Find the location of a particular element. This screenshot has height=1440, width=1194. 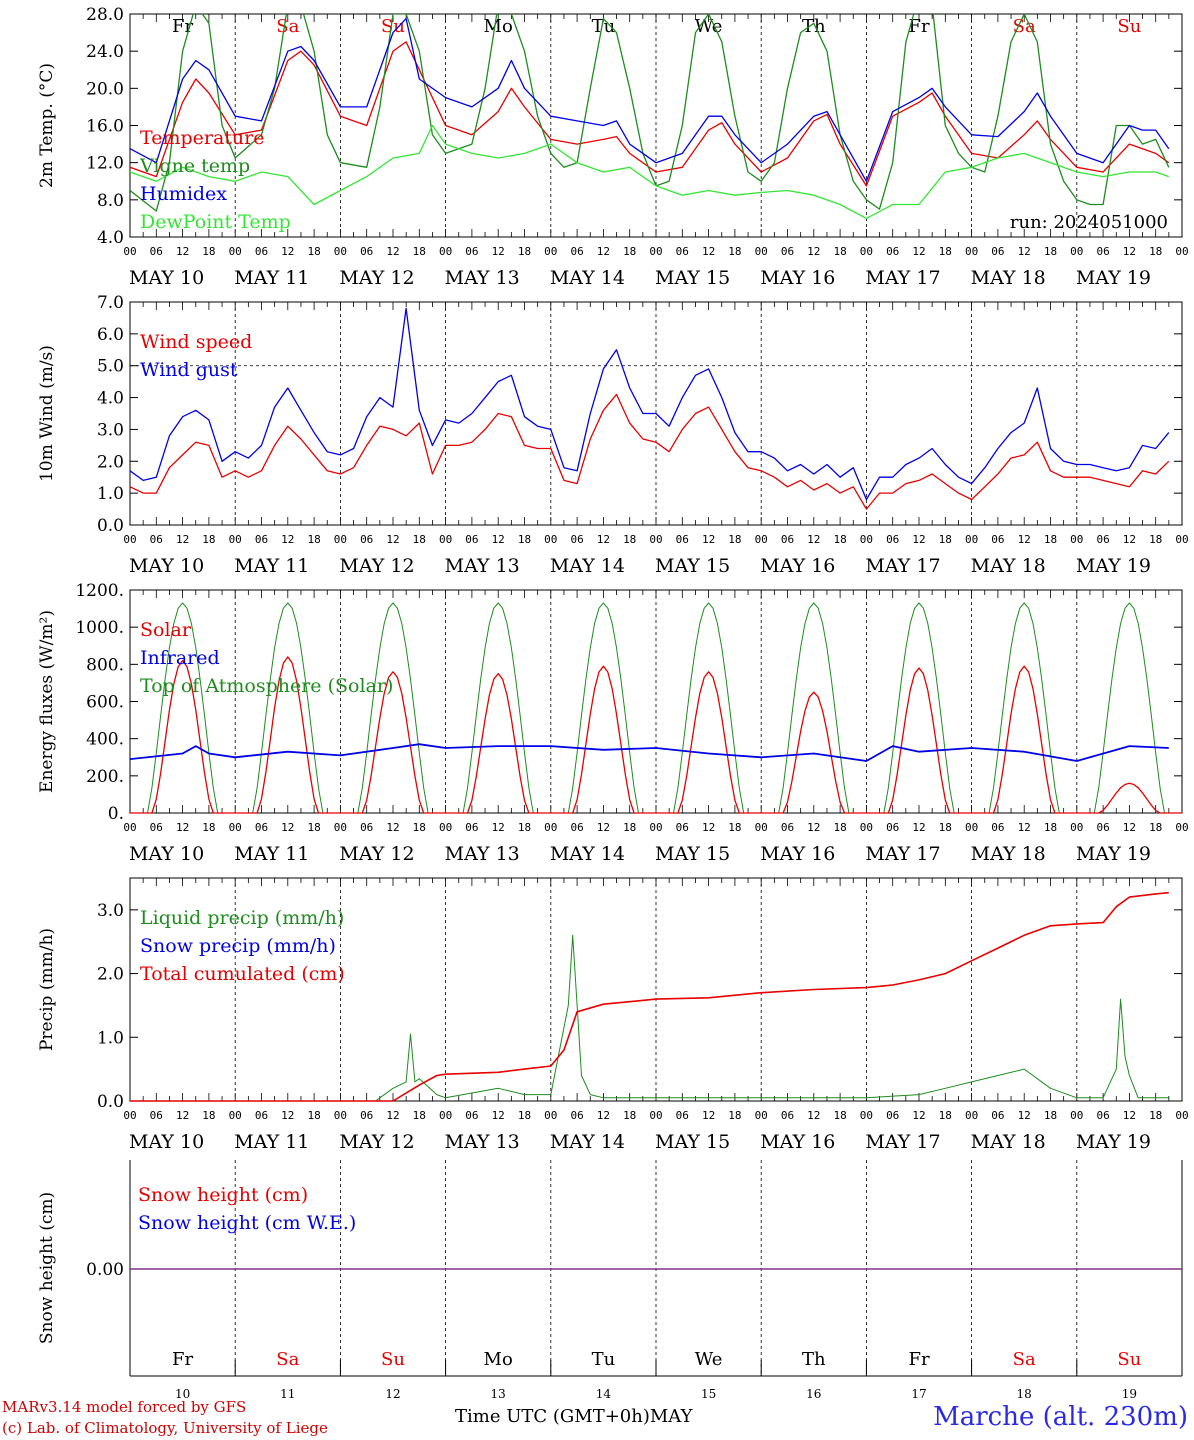

date-label: MAY 14 is located at coordinates (587, 1142).